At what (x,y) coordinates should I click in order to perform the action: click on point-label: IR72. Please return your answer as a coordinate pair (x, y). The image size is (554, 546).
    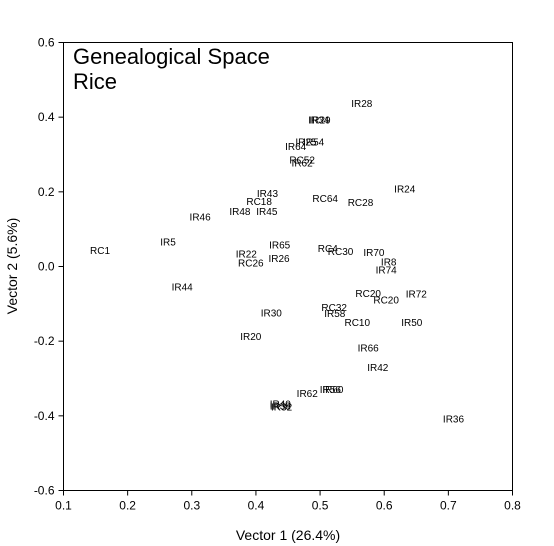
    Looking at the image, I should click on (417, 295).